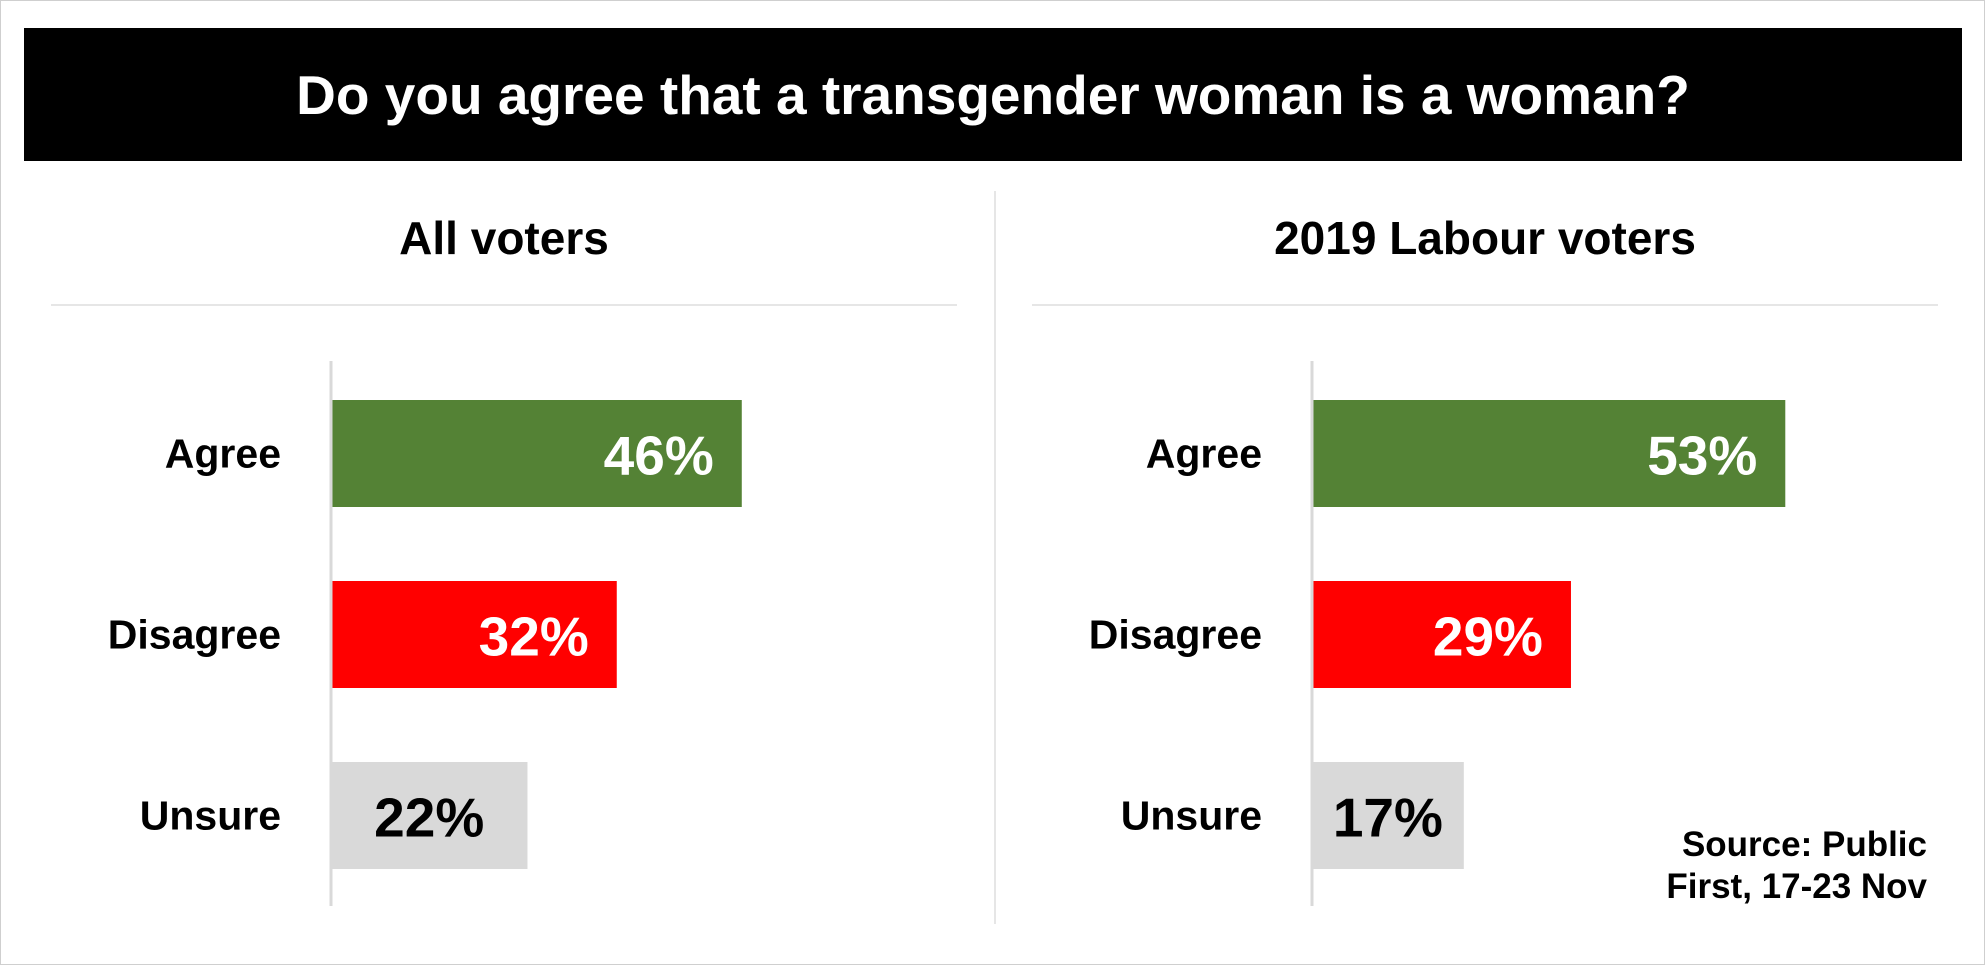  What do you see at coordinates (659, 456) in the screenshot?
I see `data-label-agree: 46%` at bounding box center [659, 456].